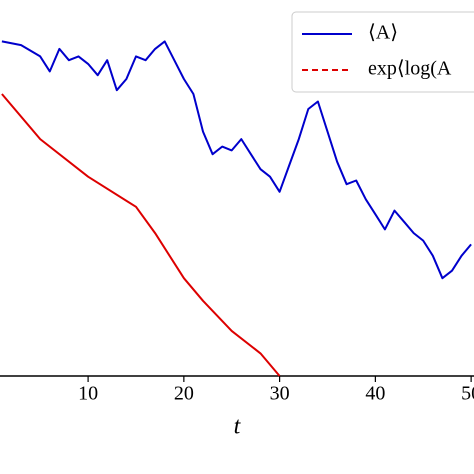 This screenshot has width=474, height=474. What do you see at coordinates (280, 394) in the screenshot?
I see `x-tick-label: 30` at bounding box center [280, 394].